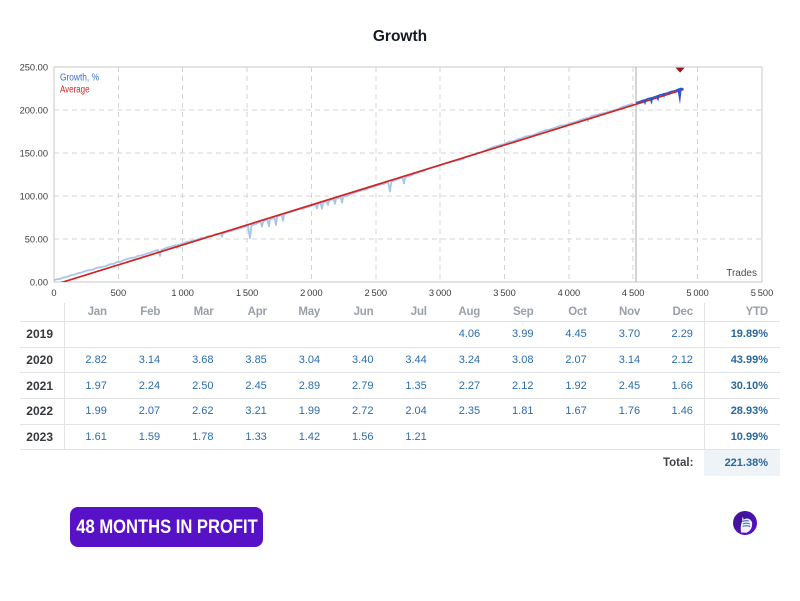 This screenshot has height=601, width=800. What do you see at coordinates (53, 293) in the screenshot?
I see `svg-text: 0` at bounding box center [53, 293].